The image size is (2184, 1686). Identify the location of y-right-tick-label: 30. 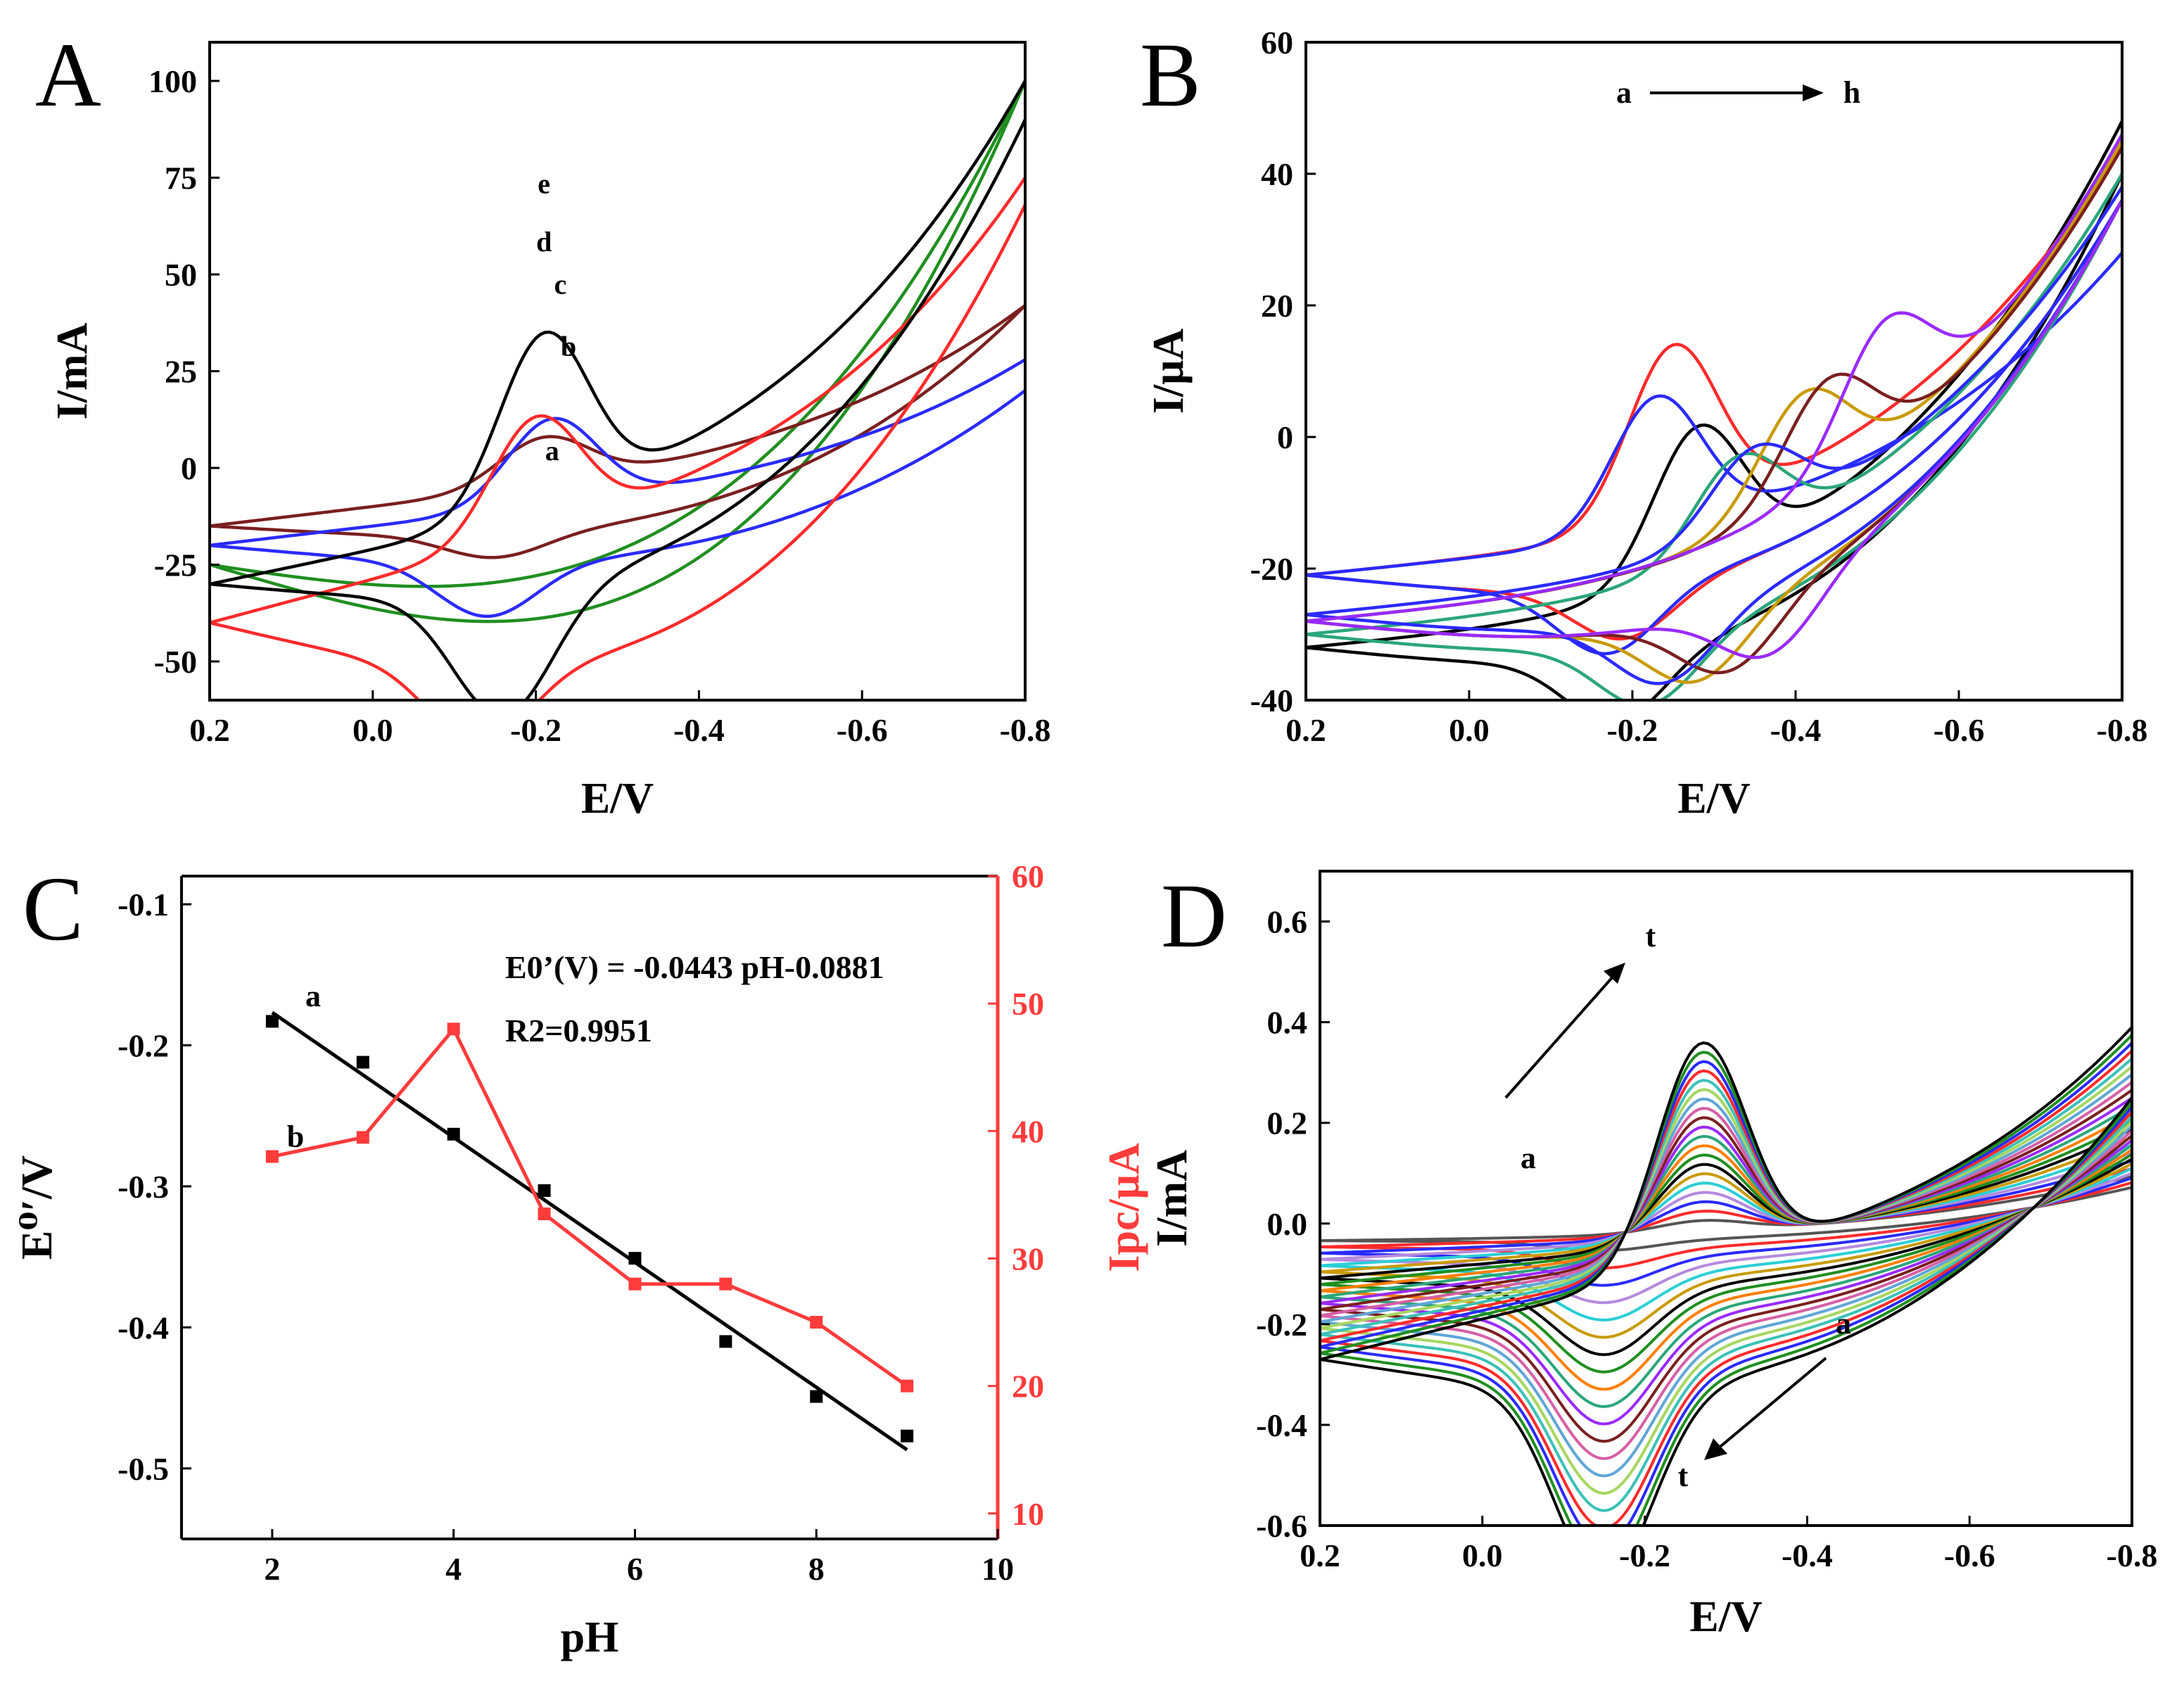
(1028, 1258).